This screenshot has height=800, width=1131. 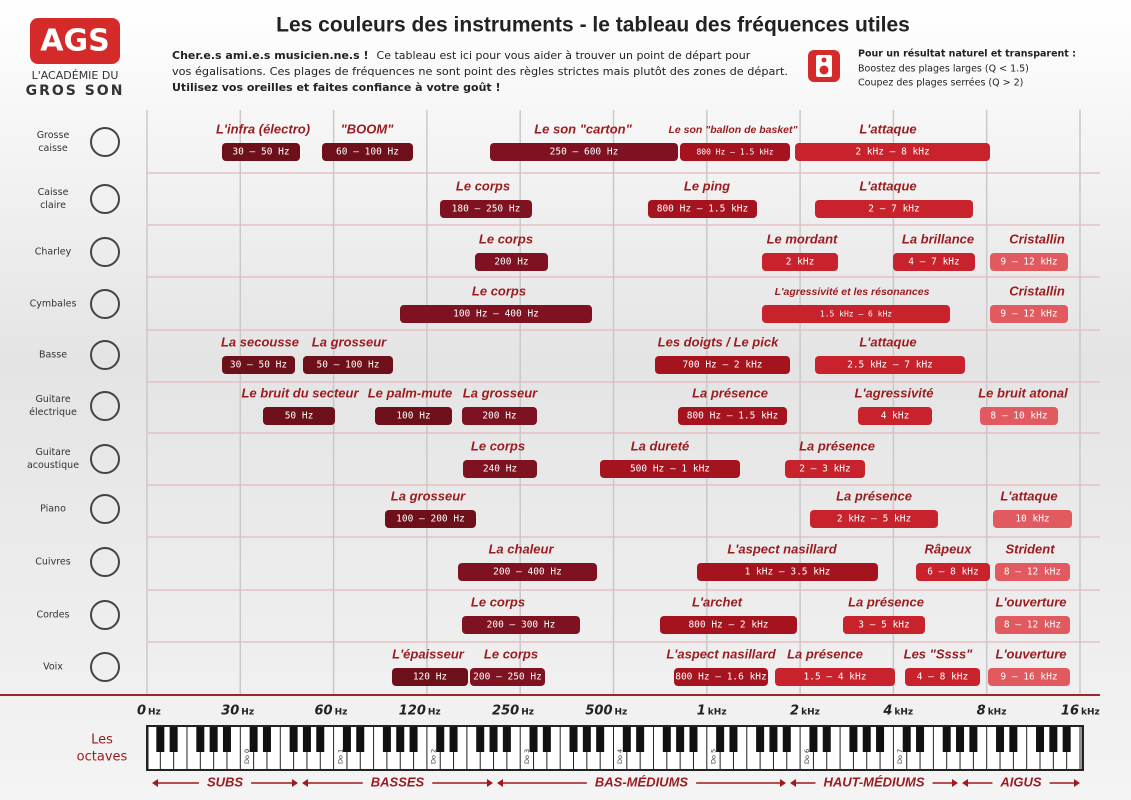 What do you see at coordinates (802, 238) in the screenshot?
I see `band-label: Le mordant` at bounding box center [802, 238].